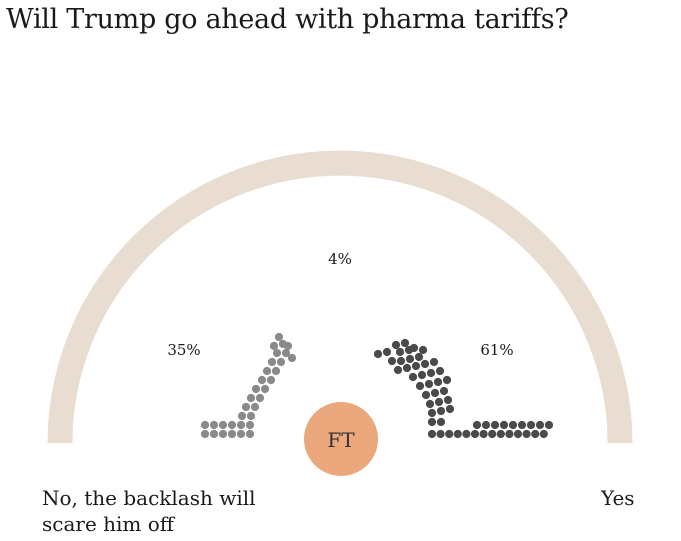  Describe the element at coordinates (377, 385) in the screenshot. I see `vote-dots` at that location.